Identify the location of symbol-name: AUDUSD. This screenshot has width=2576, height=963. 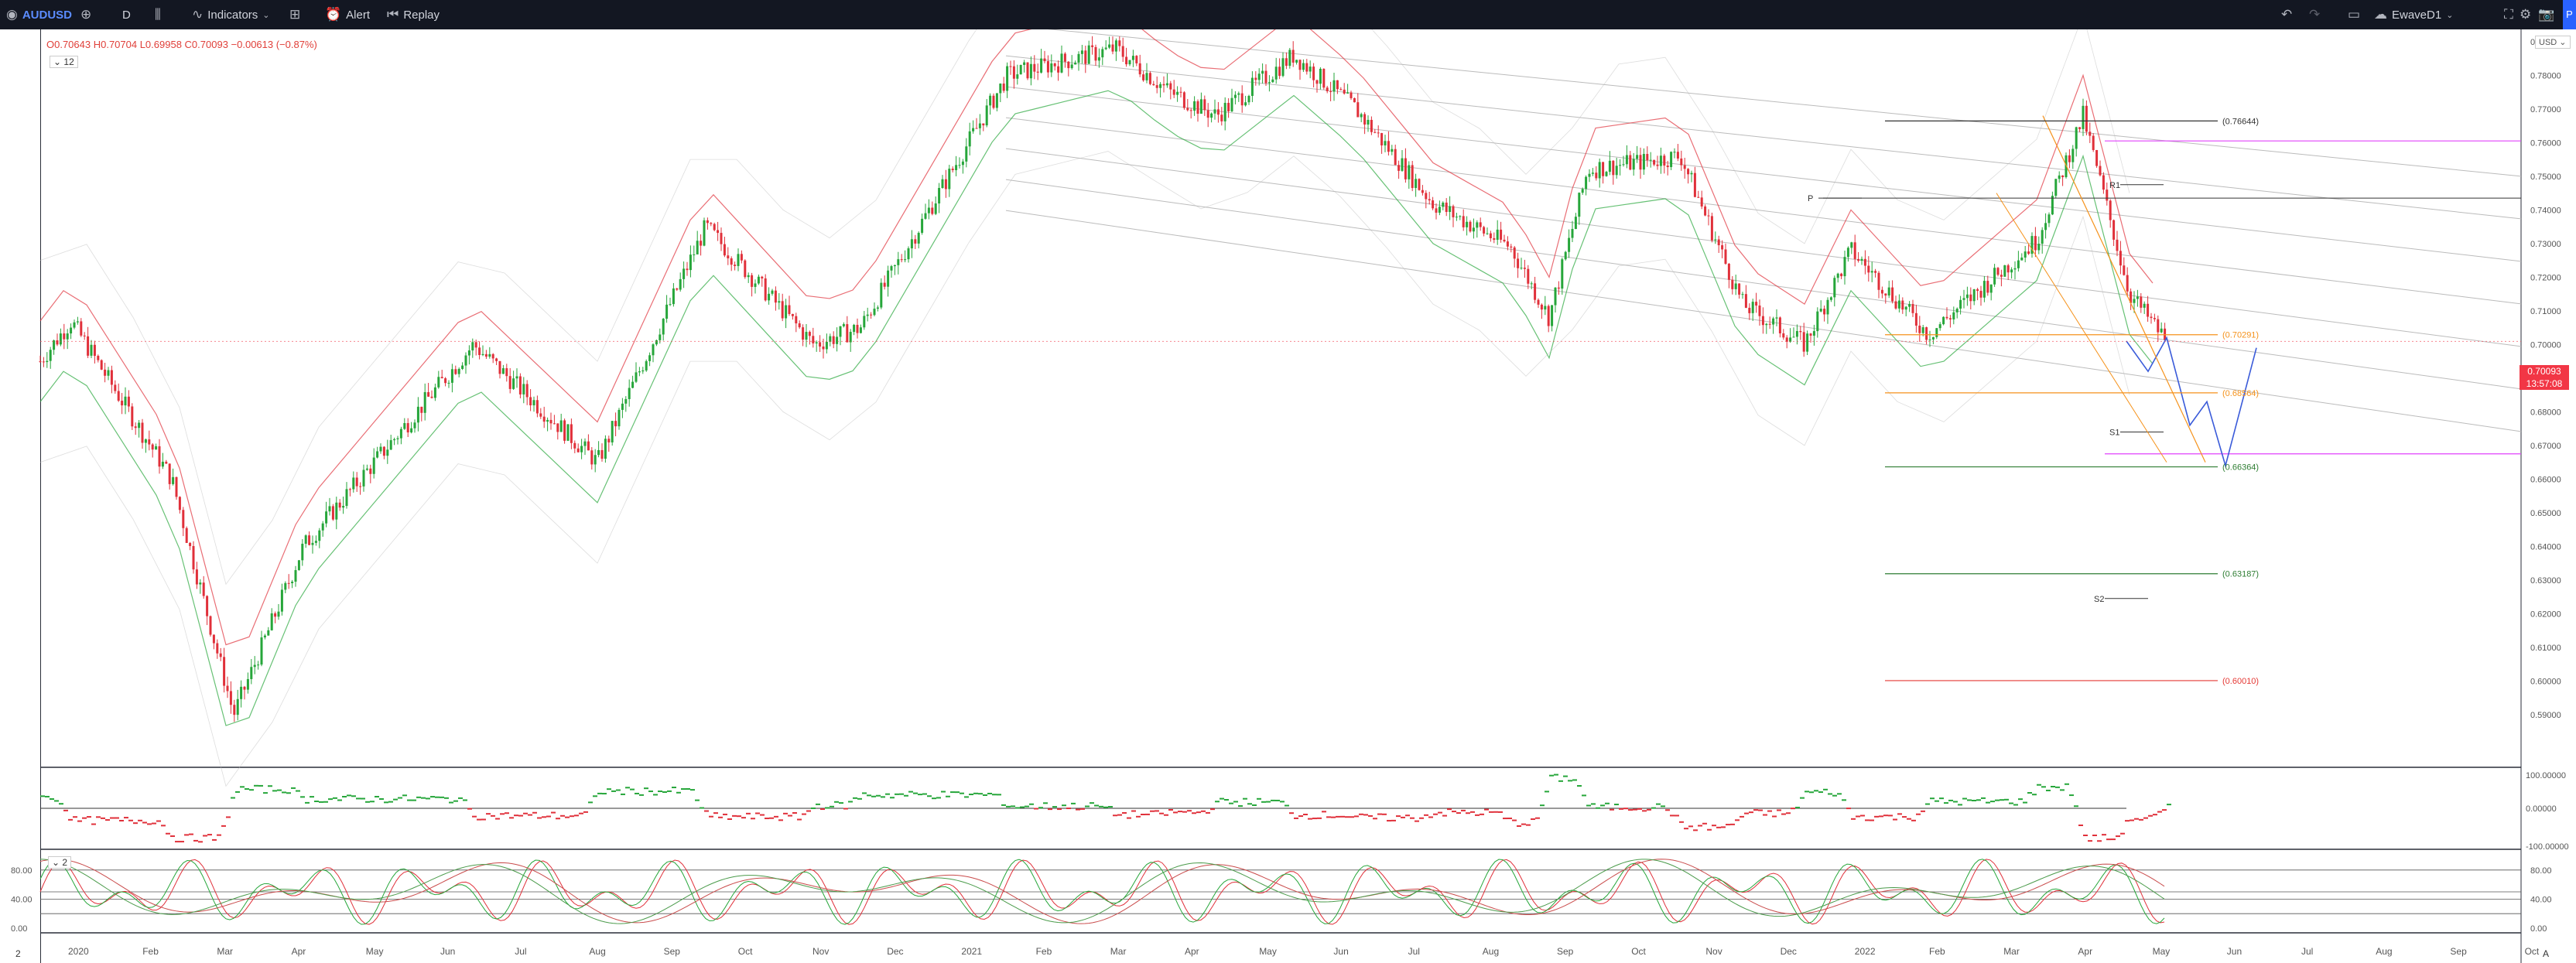
(48, 15).